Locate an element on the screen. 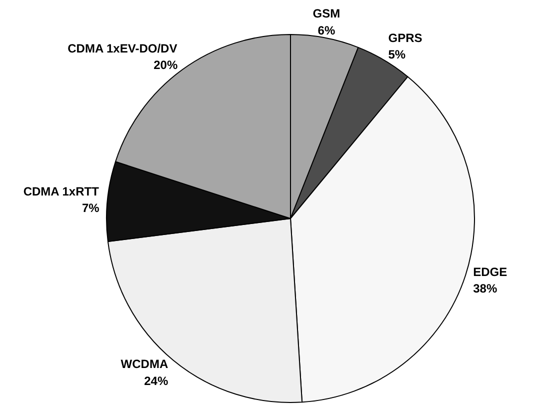  data-label: 7% is located at coordinates (91, 208).